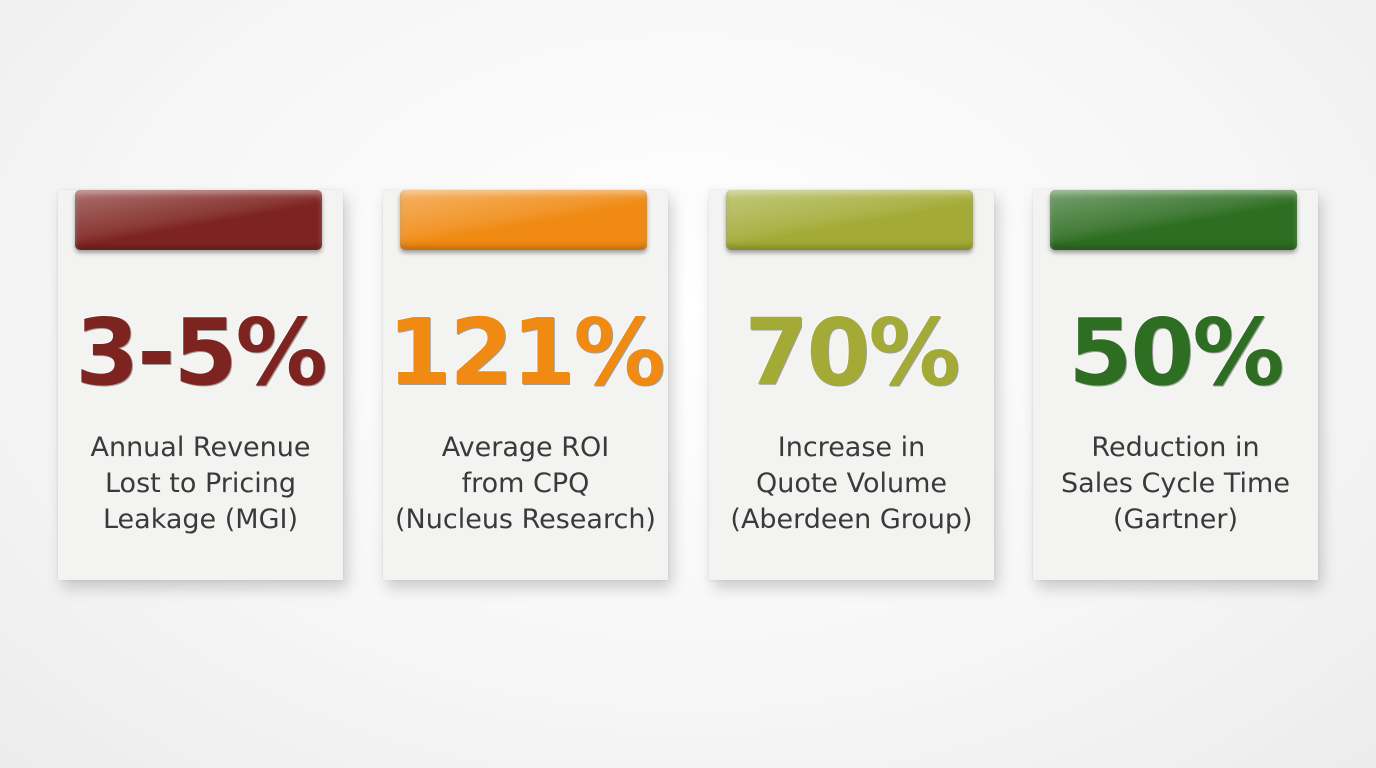 The image size is (1376, 768). I want to click on label-line: Lost to Pricing, so click(200, 483).